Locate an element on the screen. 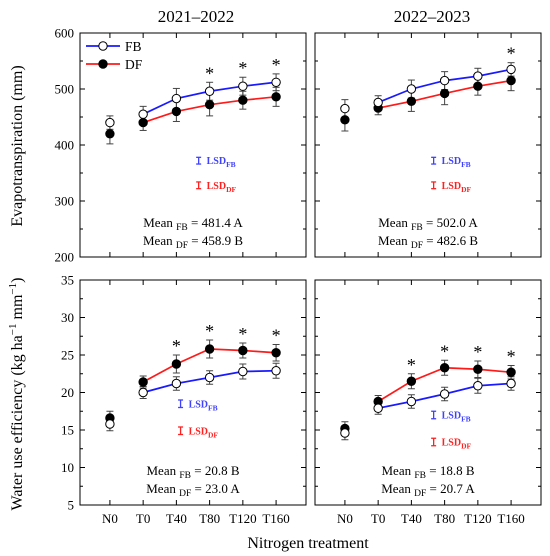 The height and width of the screenshot is (556, 550). y-tick-label: 30 is located at coordinates (67, 317).